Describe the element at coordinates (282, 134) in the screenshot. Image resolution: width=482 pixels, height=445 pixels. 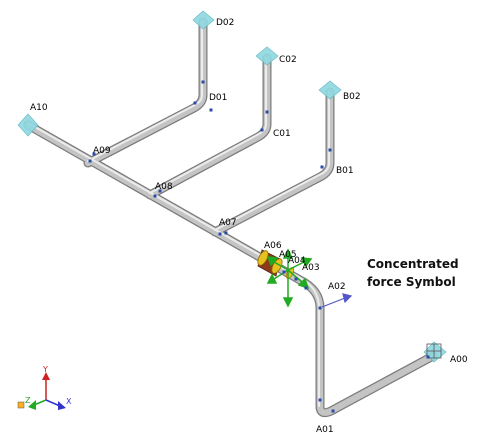
I see `node-label-c01: C01` at that location.